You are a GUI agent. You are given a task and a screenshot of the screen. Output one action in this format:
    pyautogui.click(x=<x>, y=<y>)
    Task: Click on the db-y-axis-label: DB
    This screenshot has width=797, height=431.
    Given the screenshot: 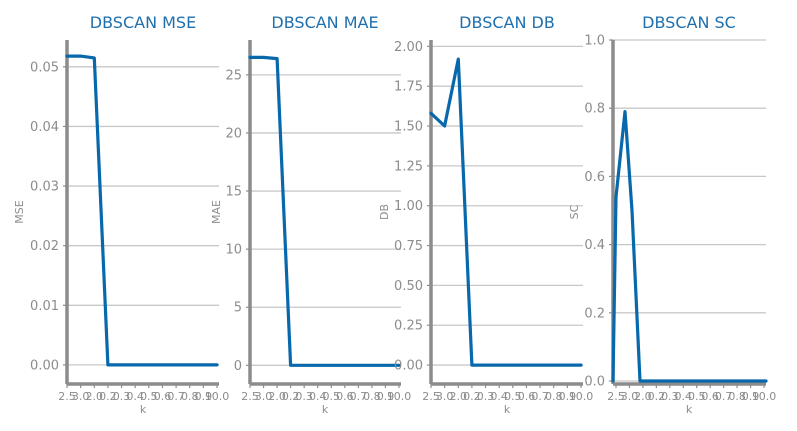 What is the action you would take?
    pyautogui.click(x=384, y=212)
    